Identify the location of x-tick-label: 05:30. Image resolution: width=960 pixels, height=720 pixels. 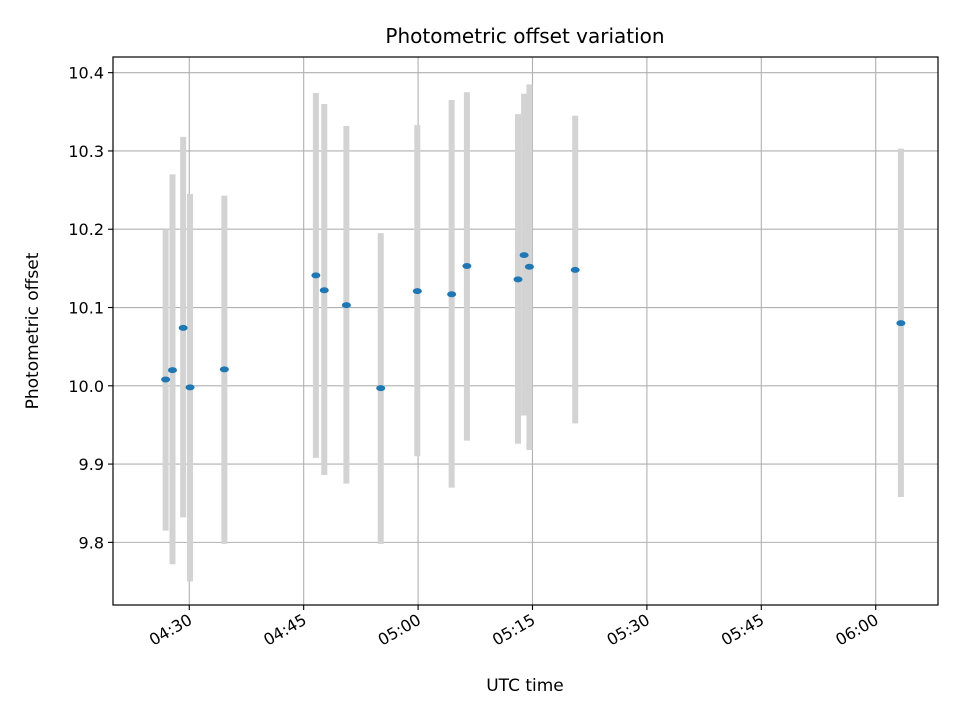
(627, 630).